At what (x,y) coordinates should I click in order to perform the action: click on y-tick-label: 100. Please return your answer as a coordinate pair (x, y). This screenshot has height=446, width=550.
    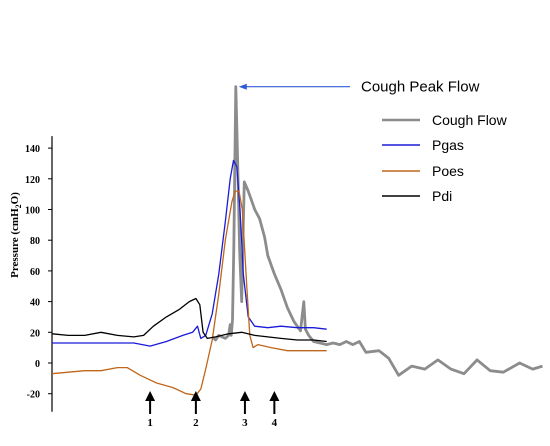
    Looking at the image, I should click on (32, 211).